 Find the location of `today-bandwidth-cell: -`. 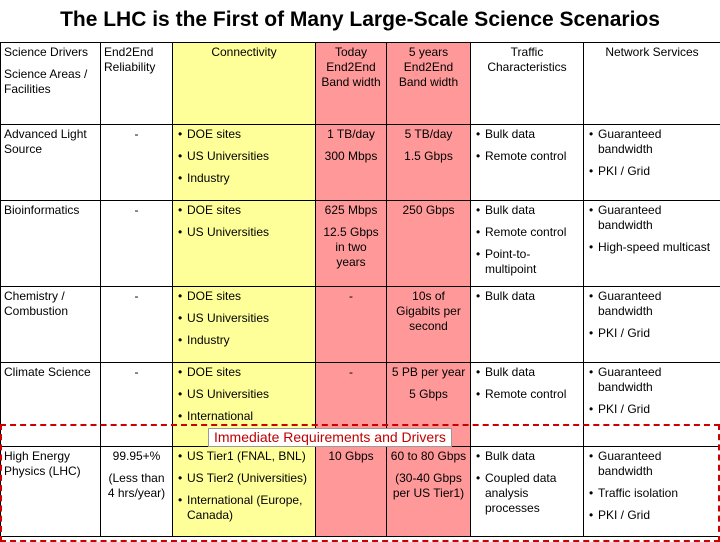

today-bandwidth-cell: - is located at coordinates (351, 325).